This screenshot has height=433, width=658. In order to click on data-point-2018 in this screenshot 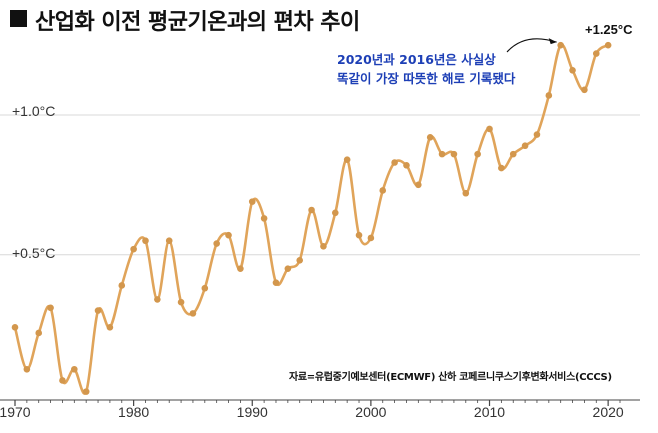, I will do `click(584, 90)`.